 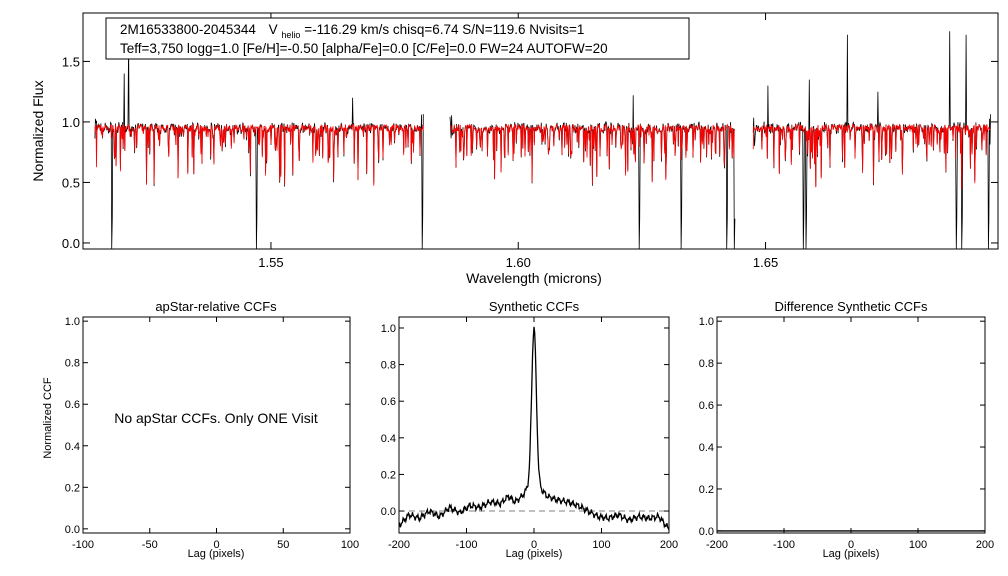 What do you see at coordinates (706, 490) in the screenshot?
I see `difference-ytick-label: 0.2` at bounding box center [706, 490].